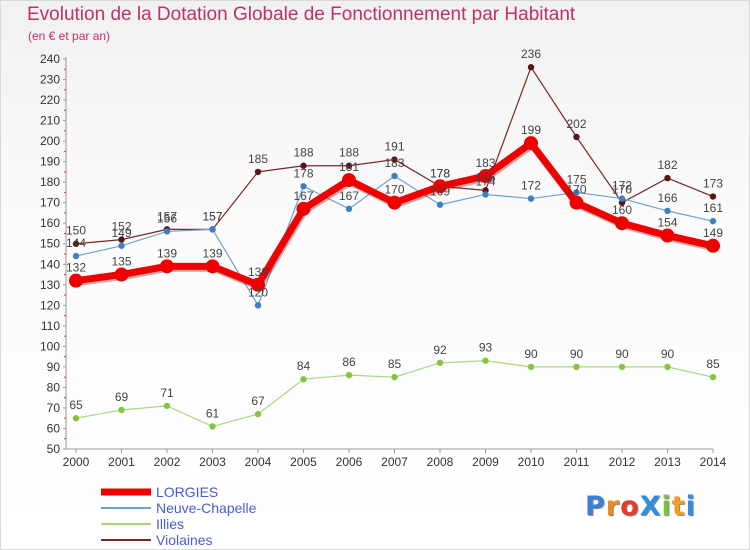  I want to click on data-label-violaines: 173, so click(713, 184).